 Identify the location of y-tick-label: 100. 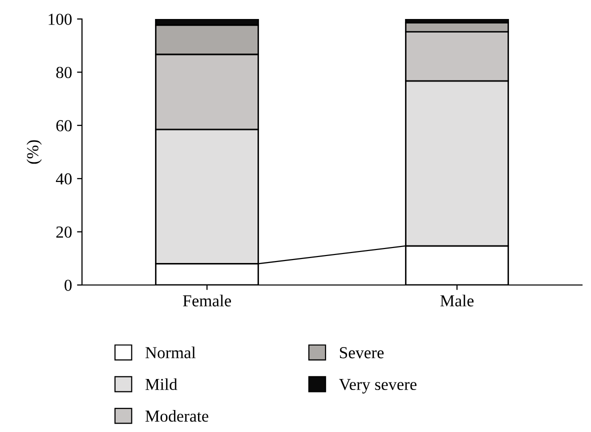
(60, 19).